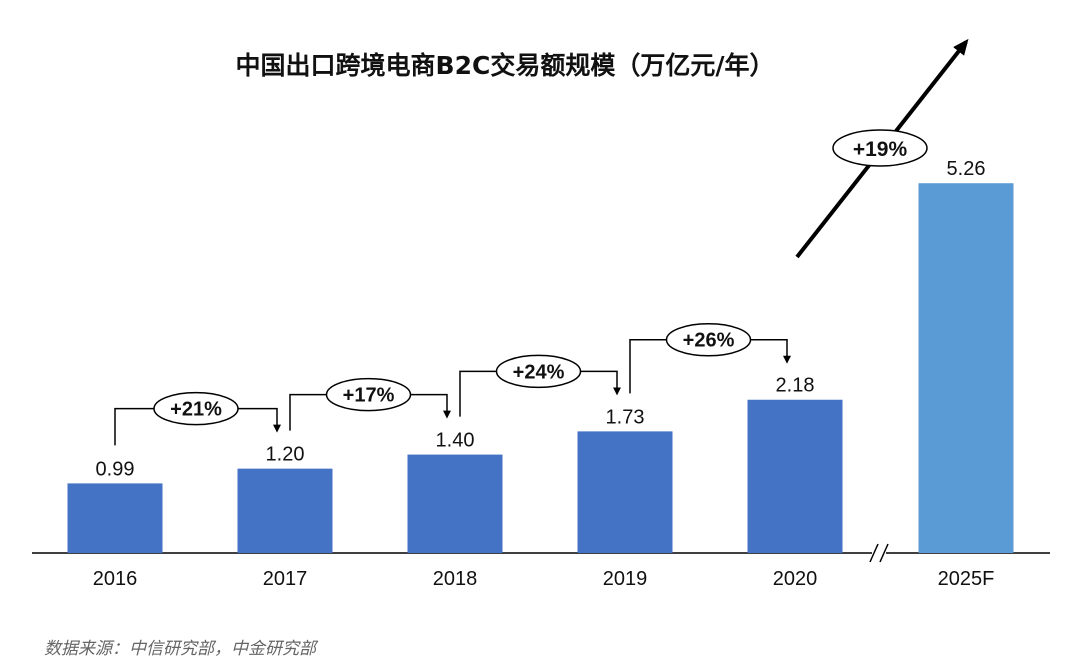 The image size is (1080, 666). I want to click on cagr-bubble, so click(880, 148).